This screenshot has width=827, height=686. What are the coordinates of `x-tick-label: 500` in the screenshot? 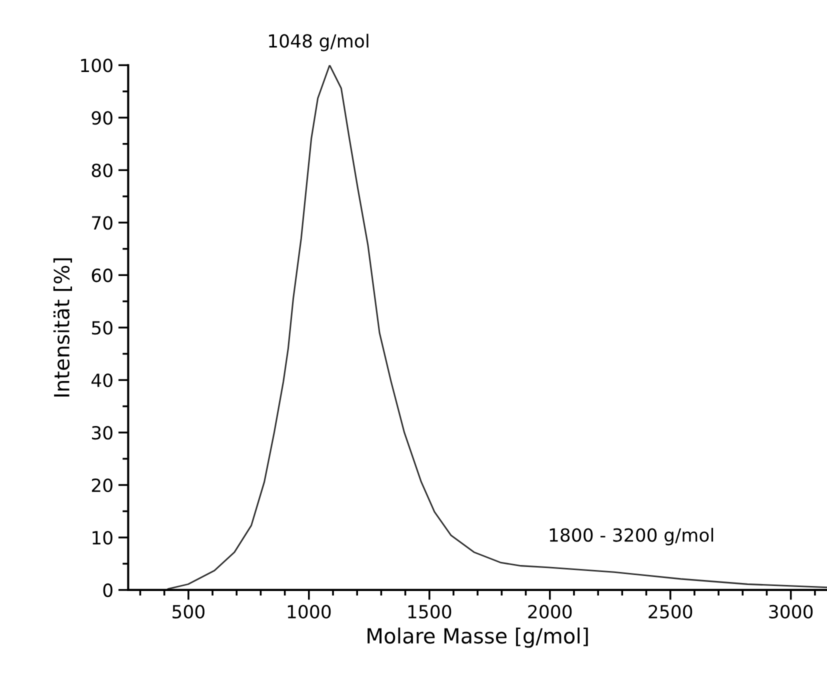 It's located at (188, 611).